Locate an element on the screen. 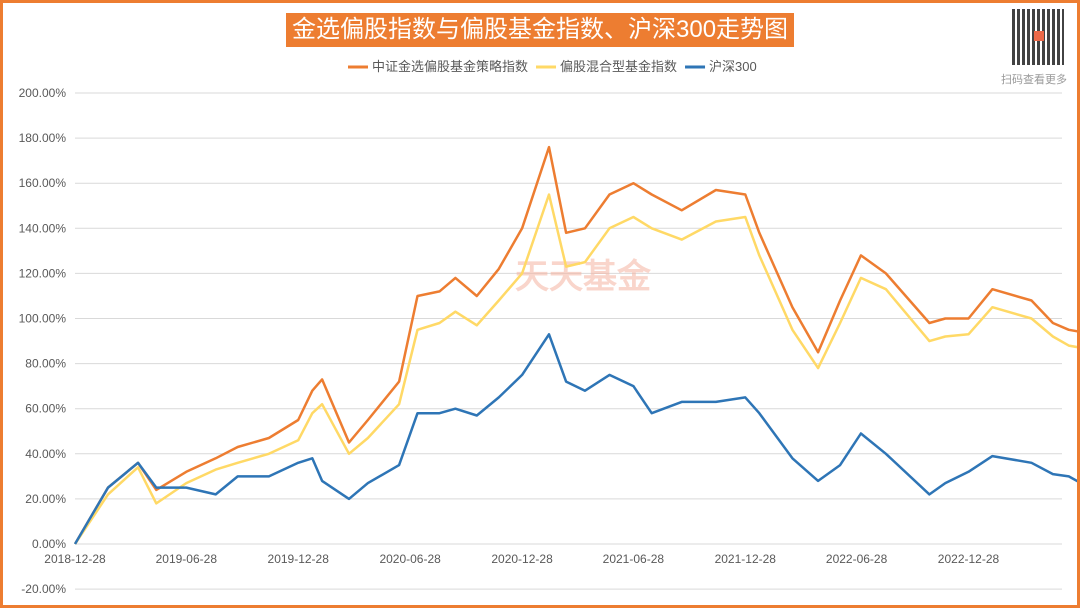 The image size is (1080, 608). y-tick-label: 20.00% is located at coordinates (45, 499).